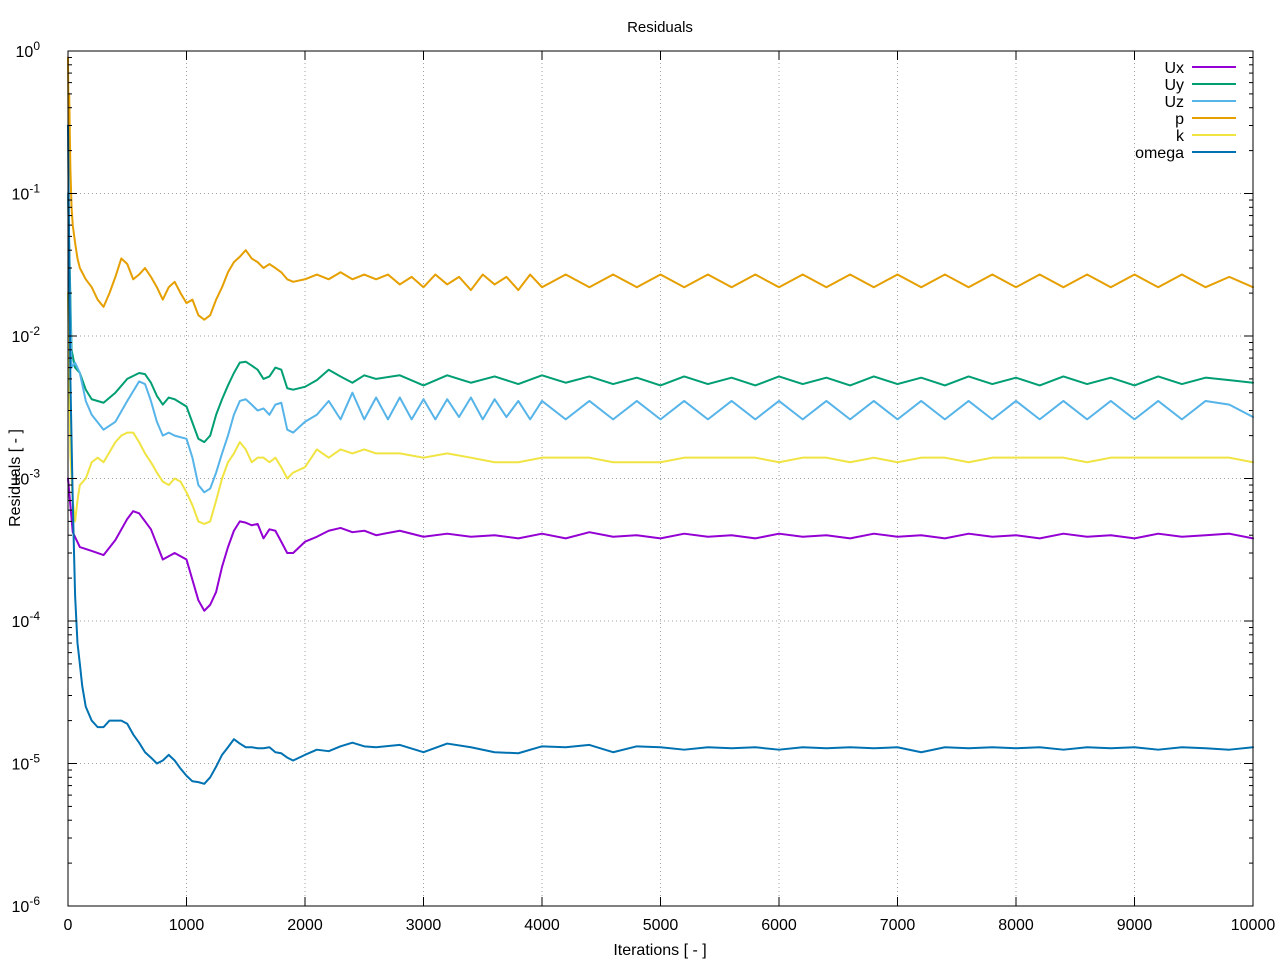 The width and height of the screenshot is (1280, 960). Describe the element at coordinates (34, 331) in the screenshot. I see `y-tick-exponent: -2` at that location.